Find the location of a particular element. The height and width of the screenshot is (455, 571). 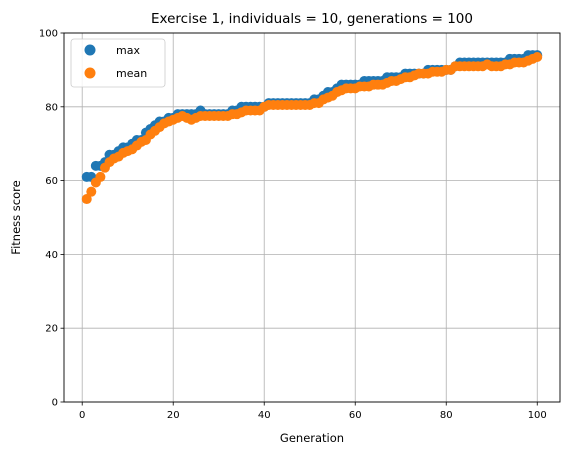

x-tick-label: 20 is located at coordinates (173, 415).